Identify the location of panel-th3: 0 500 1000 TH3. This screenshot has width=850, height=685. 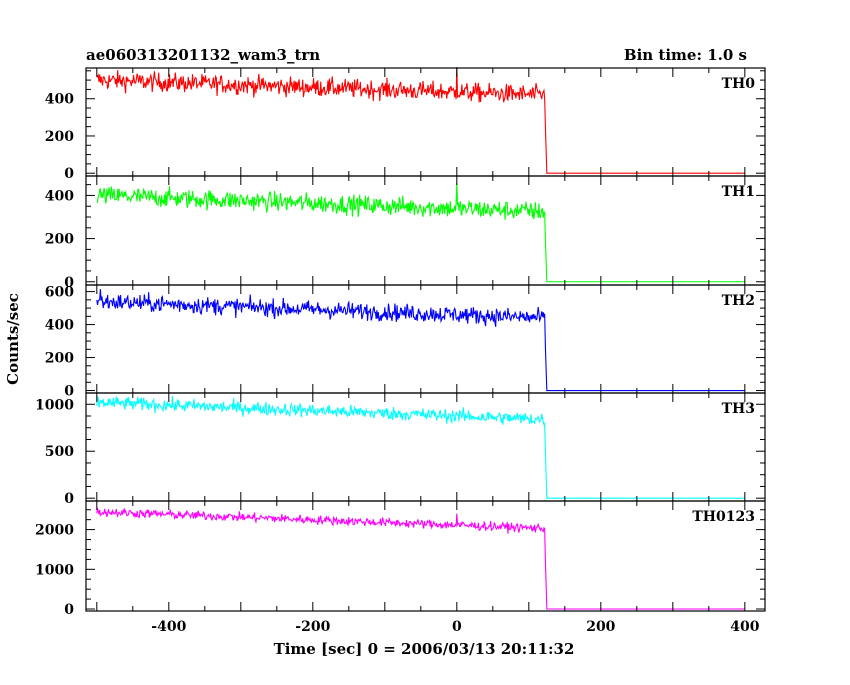
(400, 449).